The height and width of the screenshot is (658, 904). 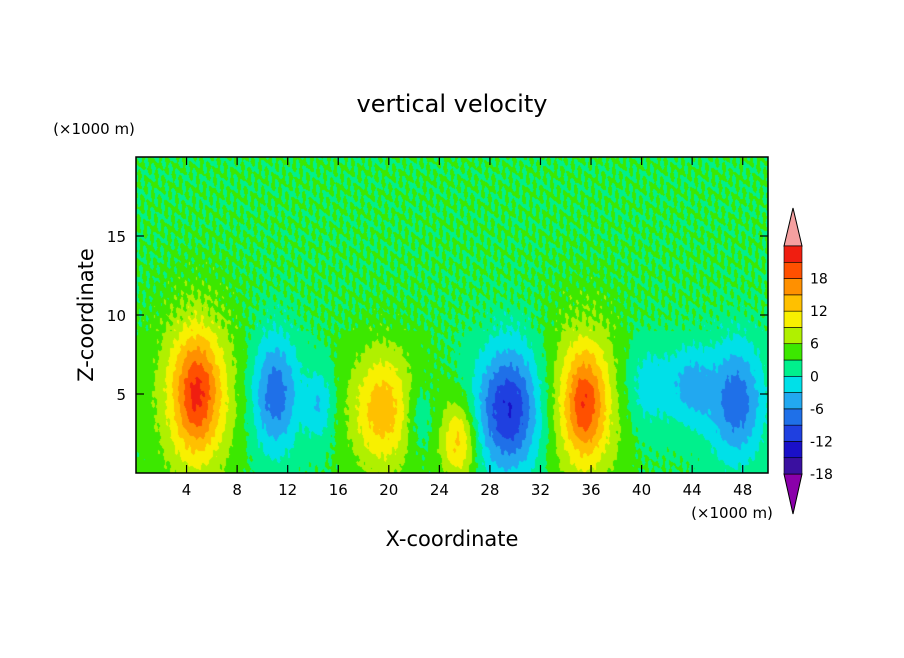 I want to click on colorbar-extend-min, so click(x=793, y=494).